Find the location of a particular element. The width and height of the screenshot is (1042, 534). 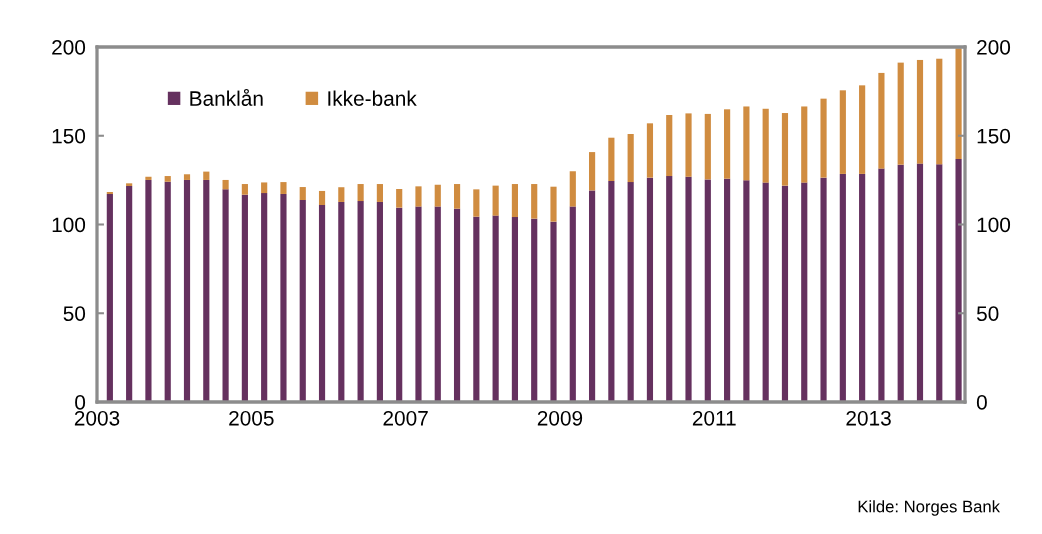

text: Kilde: Norges Bank is located at coordinates (929, 508).